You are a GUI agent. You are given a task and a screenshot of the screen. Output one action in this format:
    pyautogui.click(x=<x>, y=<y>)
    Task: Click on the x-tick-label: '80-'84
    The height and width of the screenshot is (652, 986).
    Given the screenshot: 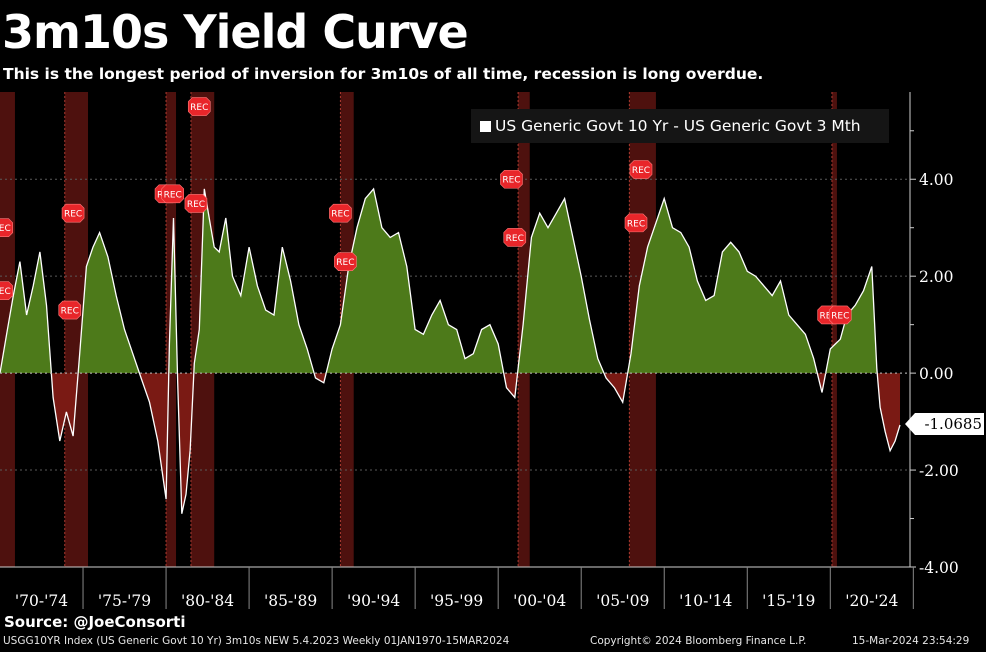 What is the action you would take?
    pyautogui.click(x=207, y=601)
    